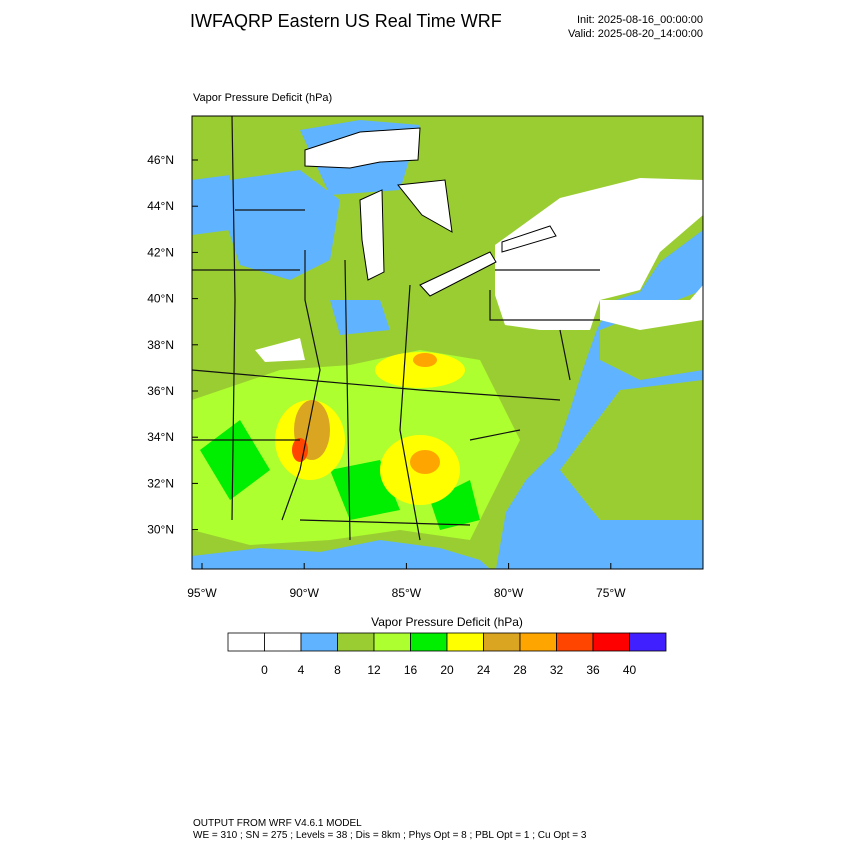  Describe the element at coordinates (630, 670) in the screenshot. I see `colorbar-label: 40` at that location.